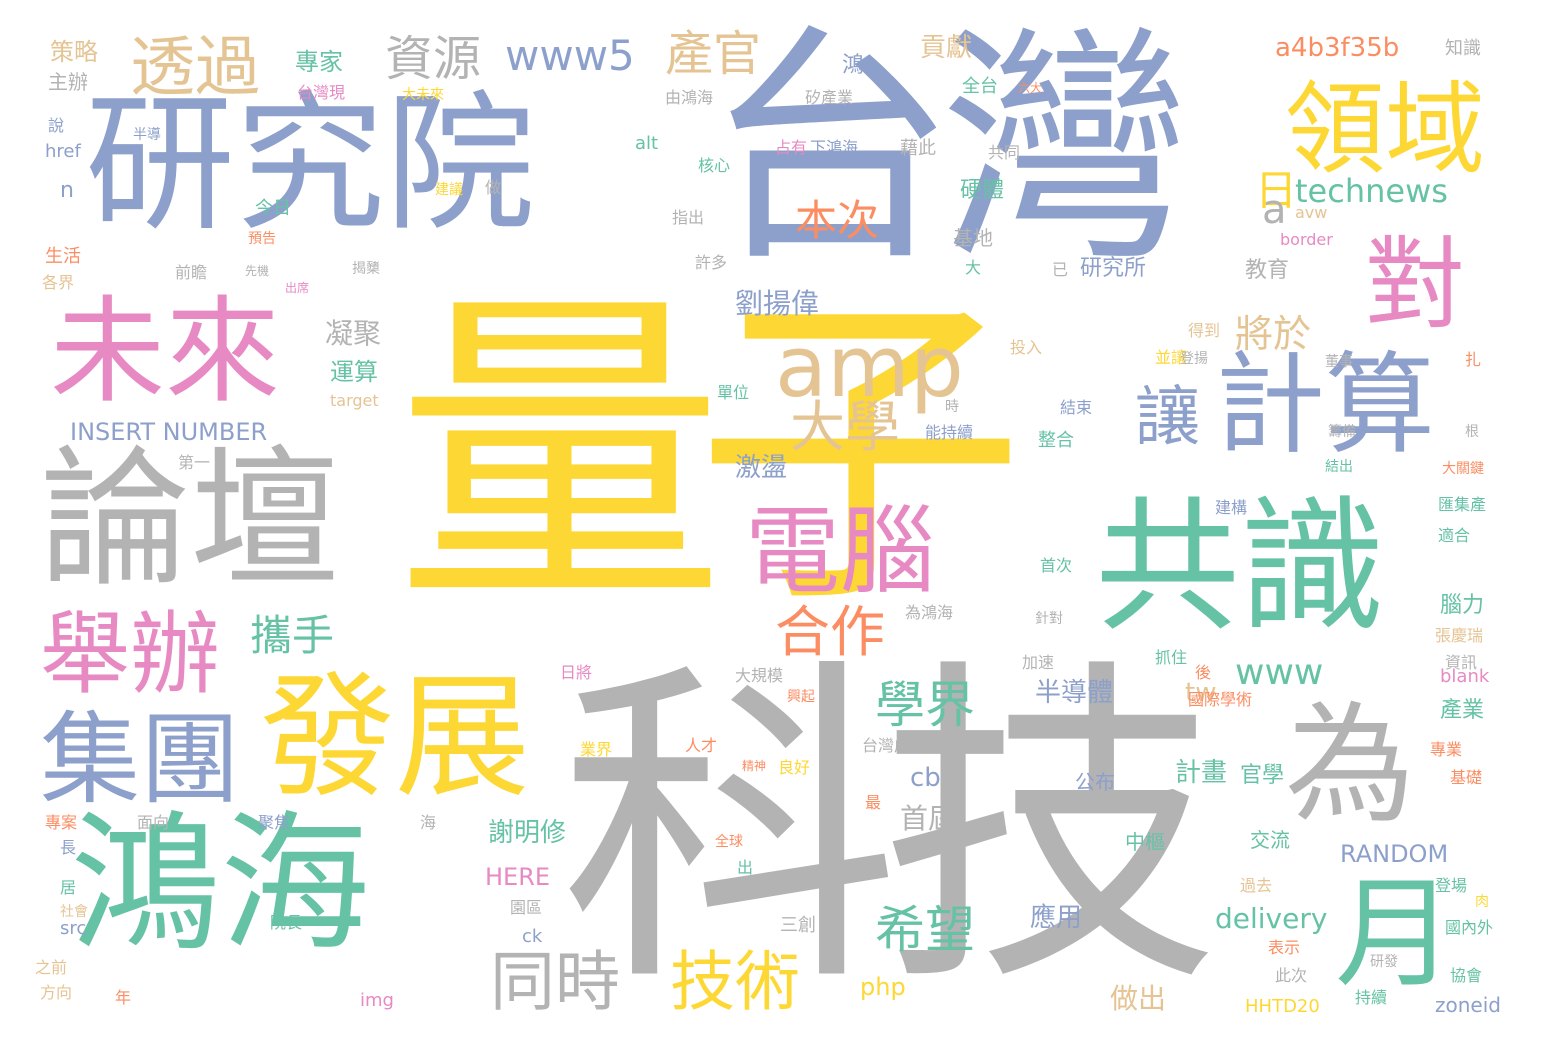 This screenshot has width=1548, height=1052. What do you see at coordinates (1273, 334) in the screenshot?
I see `word-jiangyu: 將於` at bounding box center [1273, 334].